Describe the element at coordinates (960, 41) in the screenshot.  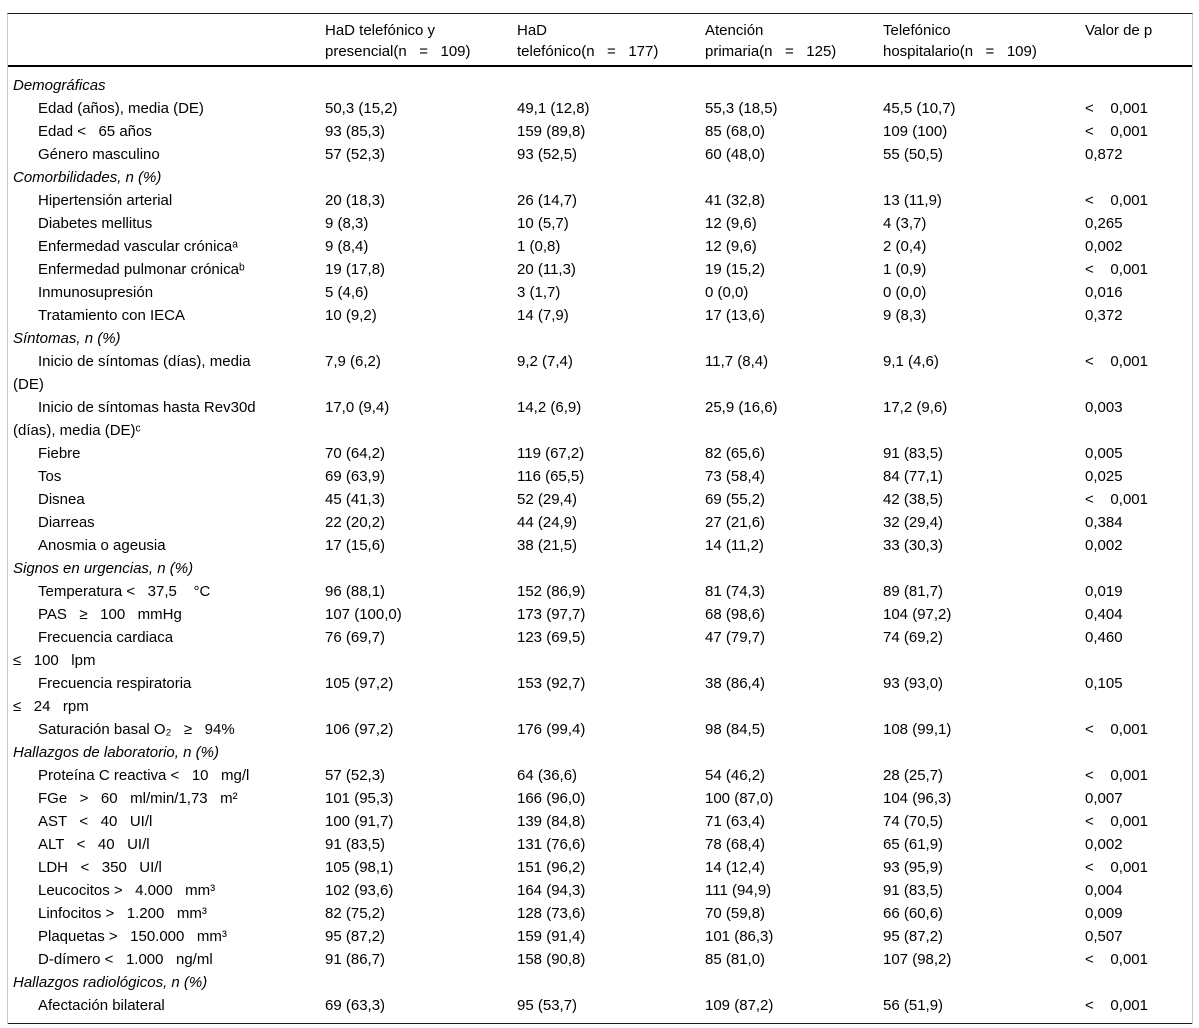
I see `header-col-telefonico-hospitalario: Telefónico hospitalario(n = 109)` at that location.